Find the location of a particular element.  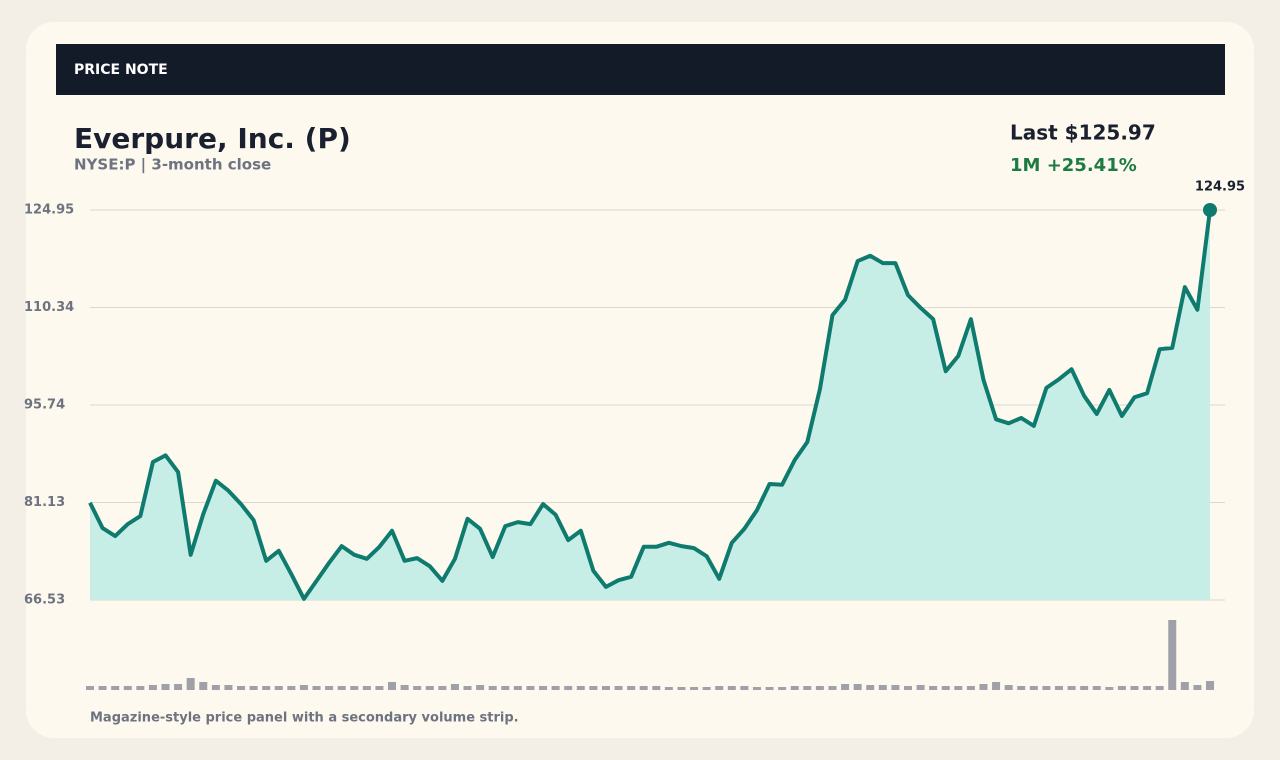

last-point is located at coordinates (1210, 210).